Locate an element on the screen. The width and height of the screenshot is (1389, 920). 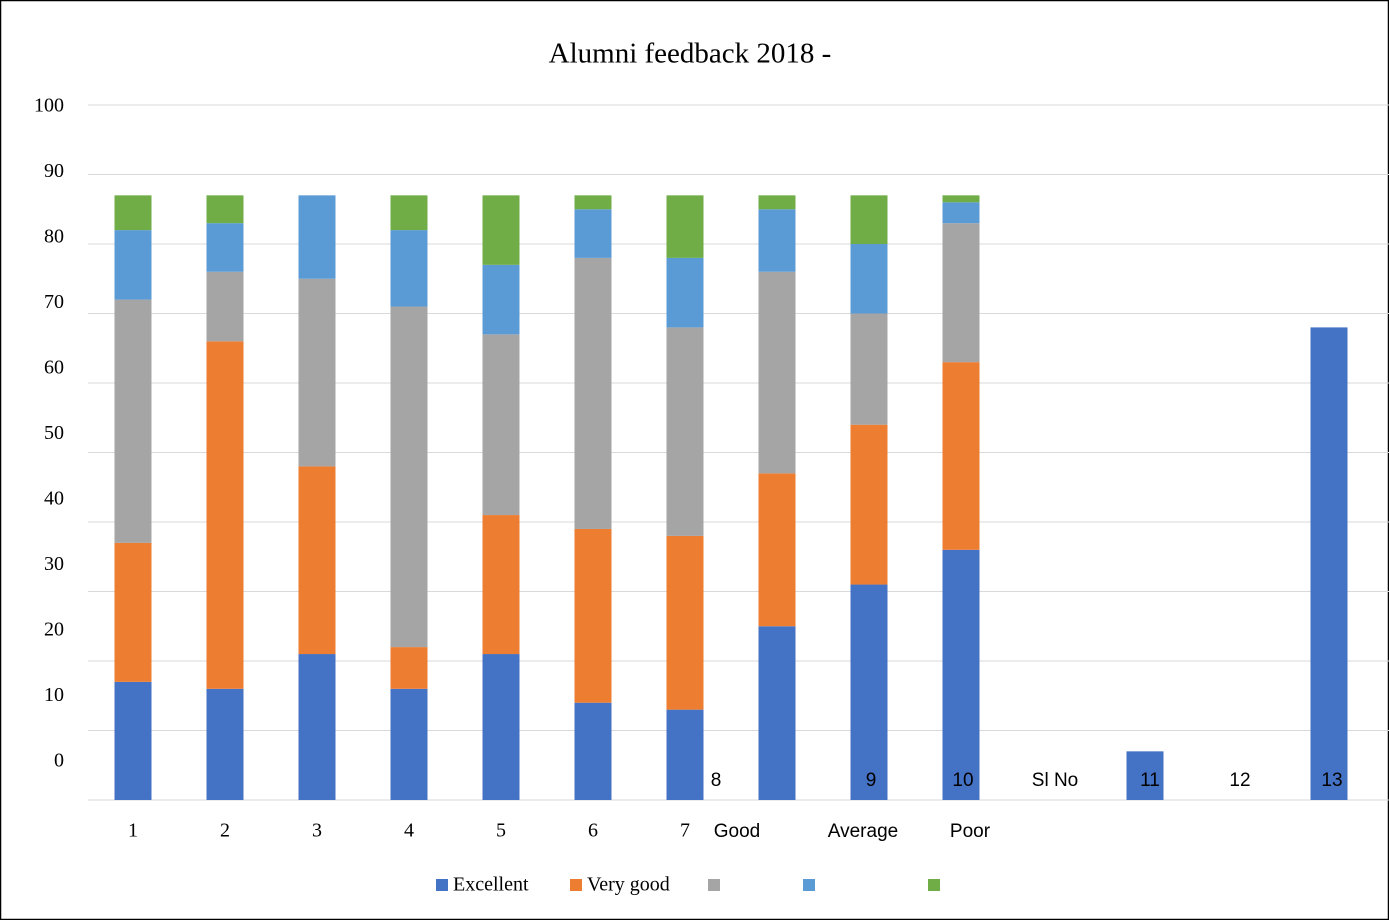
annotation: 12 is located at coordinates (1239, 780).